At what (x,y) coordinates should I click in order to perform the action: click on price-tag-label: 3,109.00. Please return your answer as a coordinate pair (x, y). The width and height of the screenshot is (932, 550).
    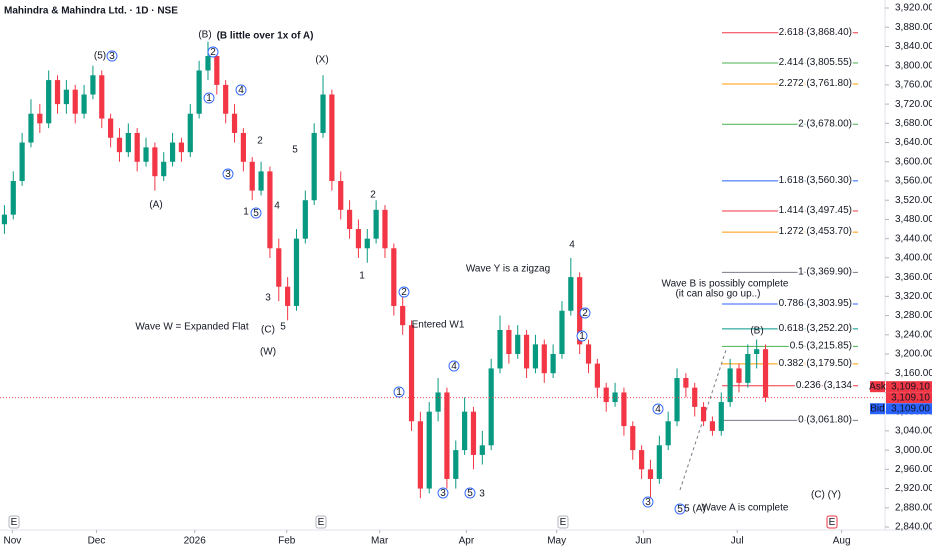
    Looking at the image, I should click on (910, 408).